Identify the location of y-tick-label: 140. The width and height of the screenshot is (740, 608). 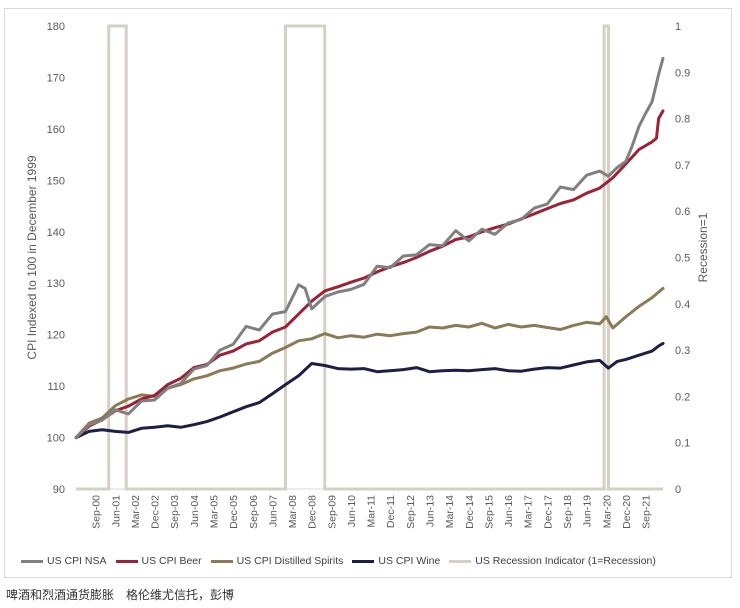
(56, 233).